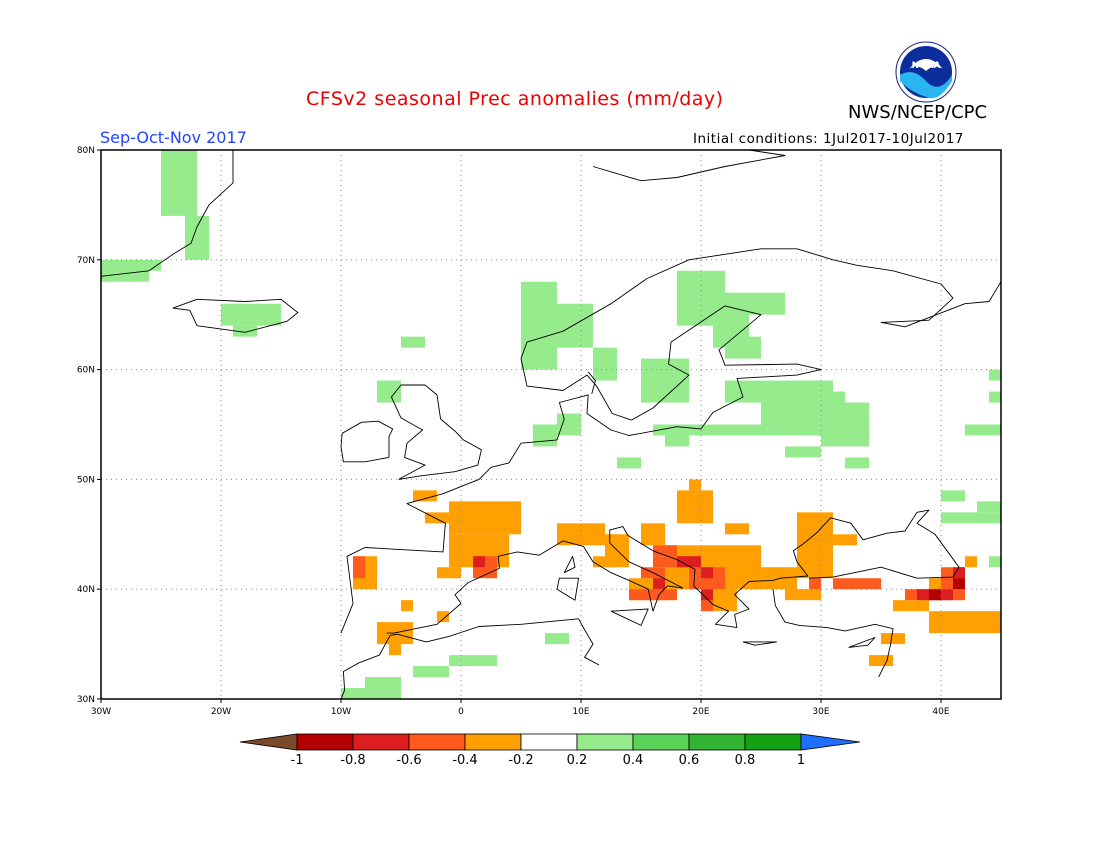 The height and width of the screenshot is (850, 1100). I want to click on svg-text: NOAA, so click(926, 66).